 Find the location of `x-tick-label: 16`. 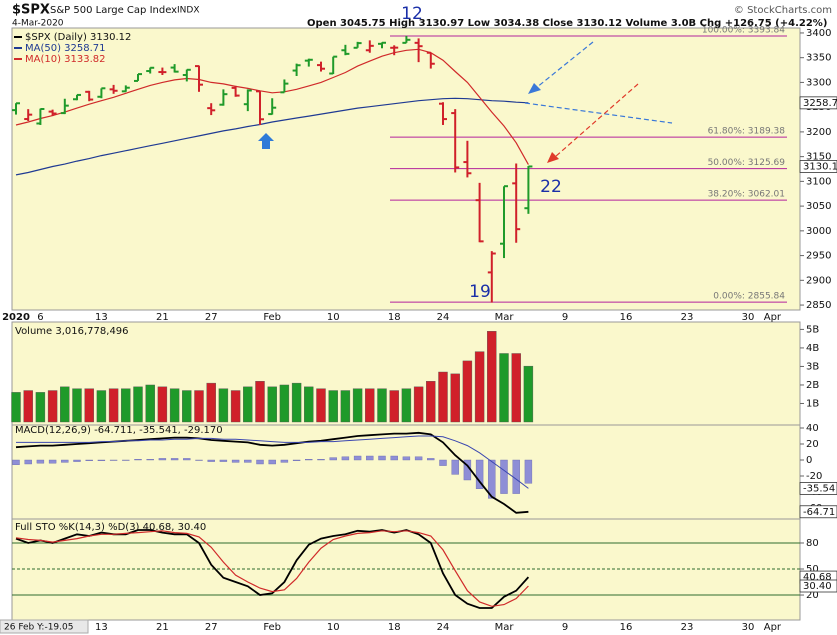

x-tick-label: 16 is located at coordinates (626, 317).